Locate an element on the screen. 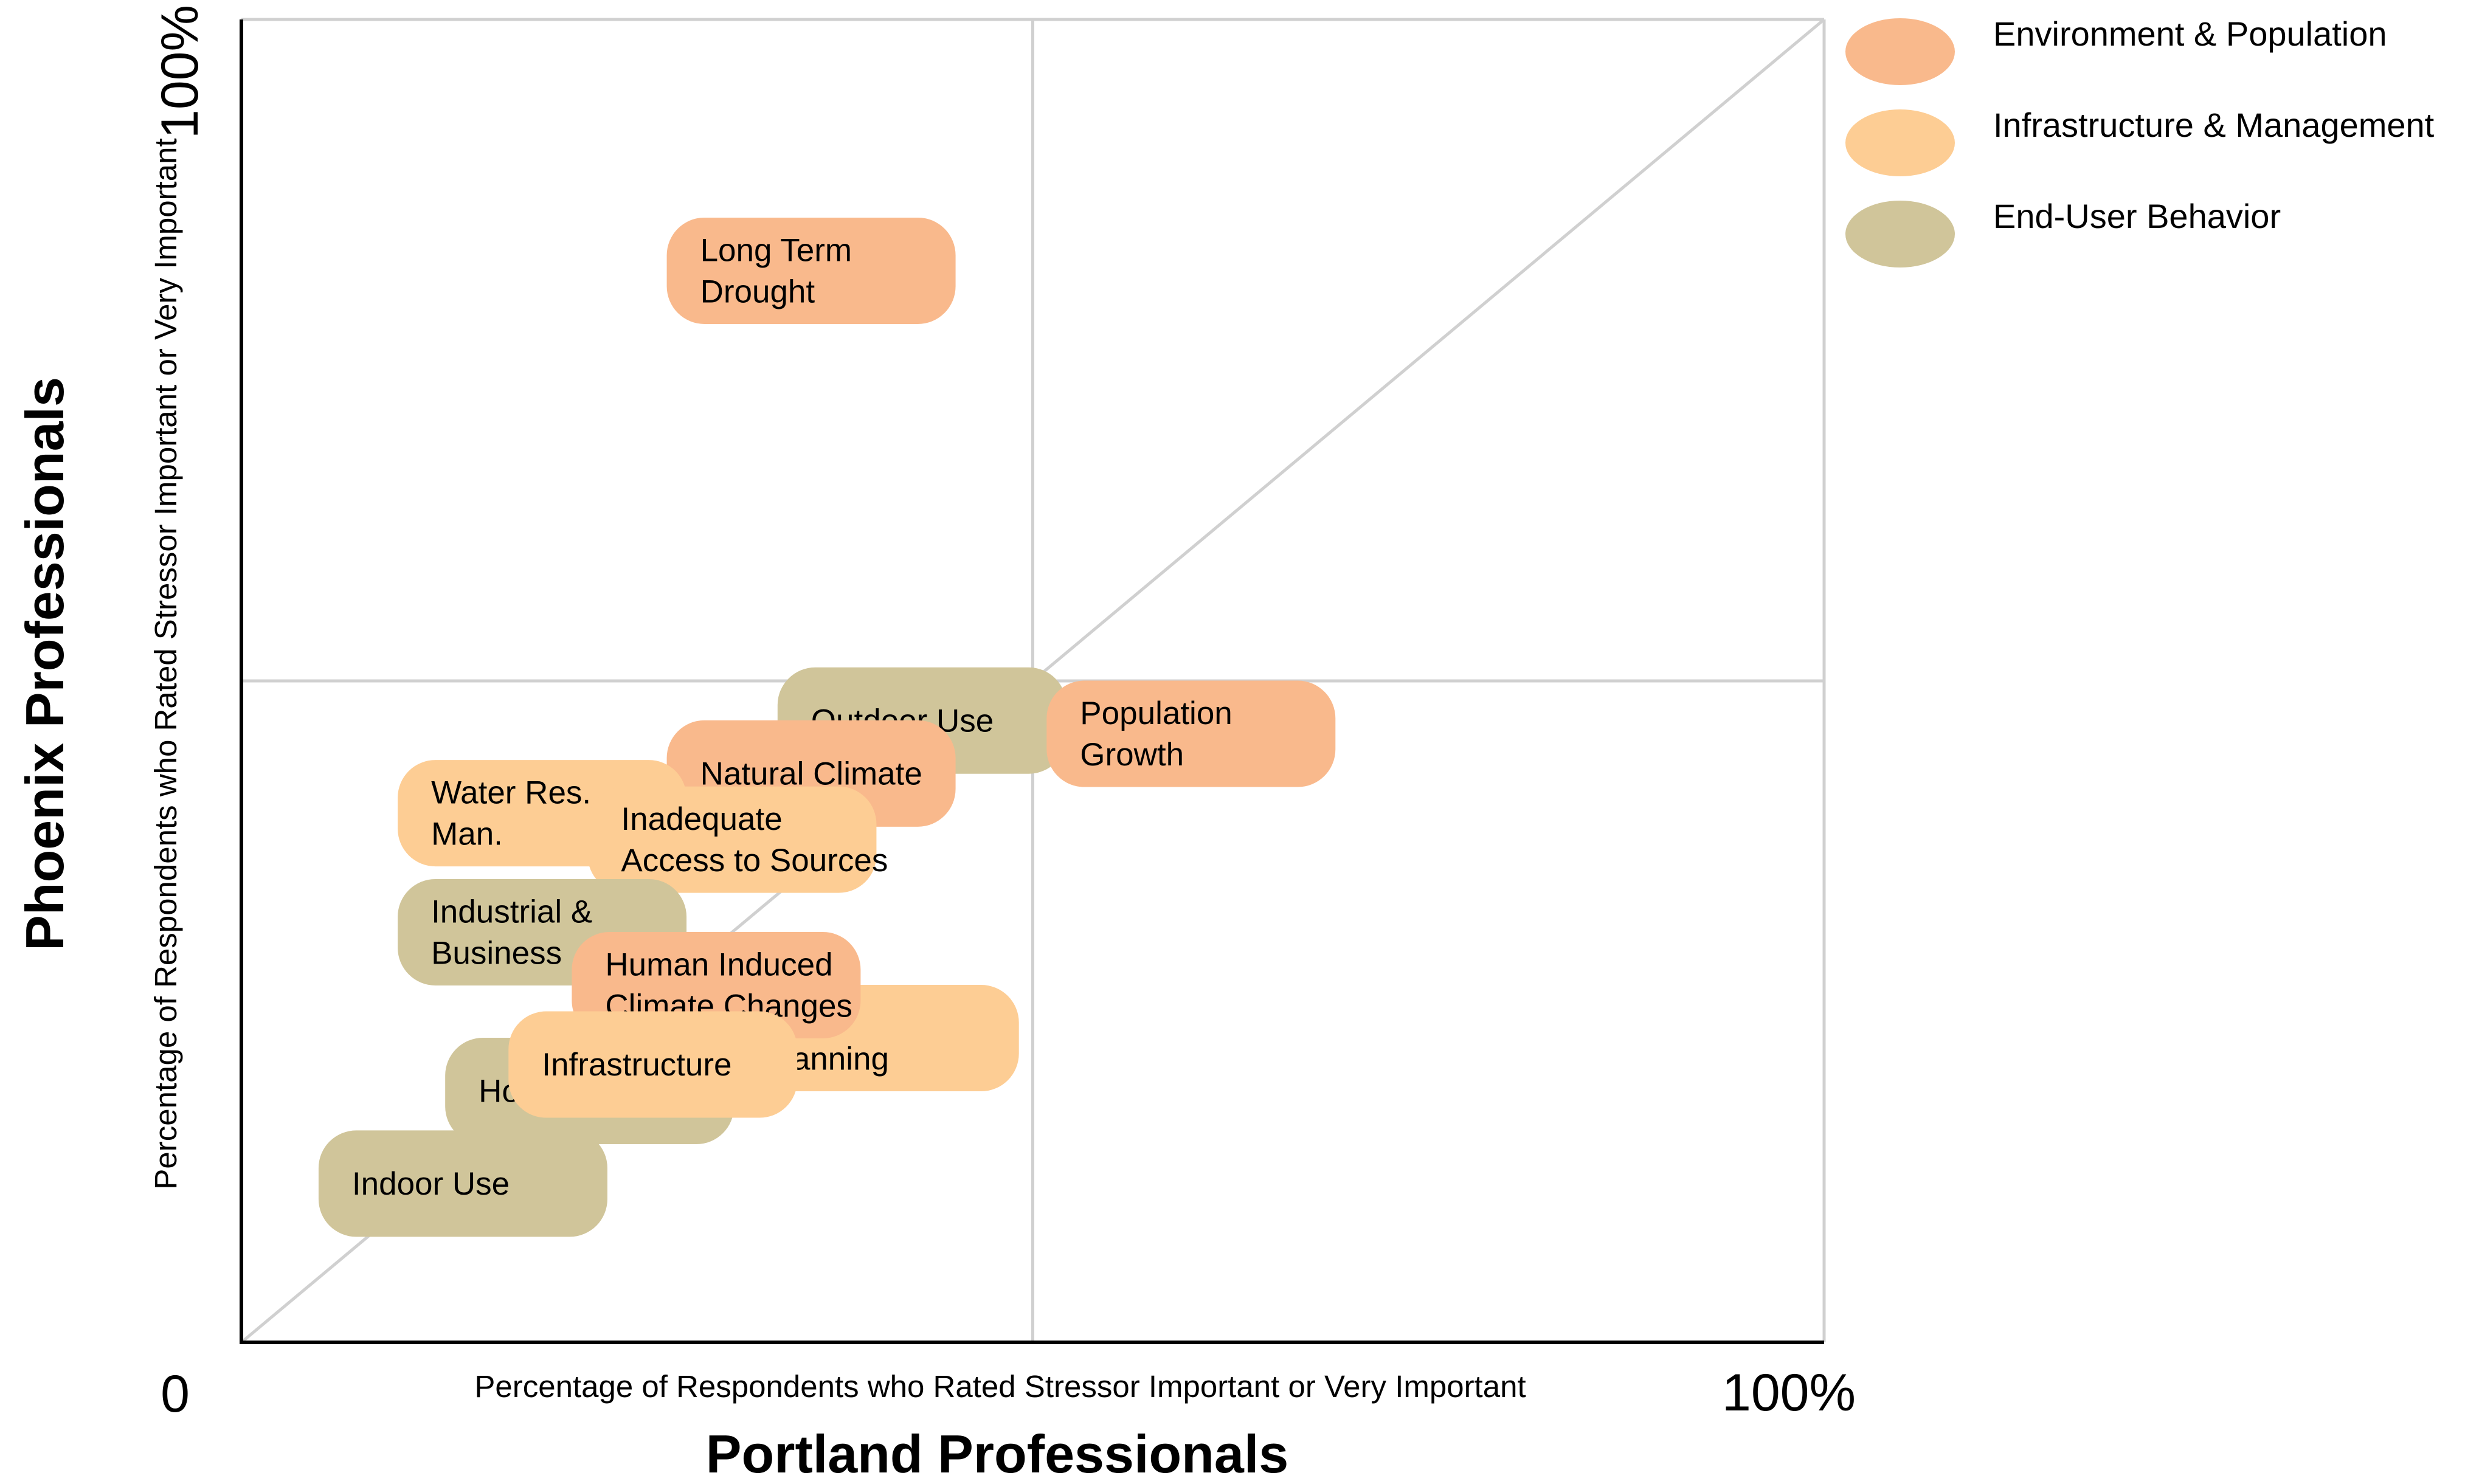 The width and height of the screenshot is (2465, 1484). x-tick-max: 100% is located at coordinates (1789, 1393).